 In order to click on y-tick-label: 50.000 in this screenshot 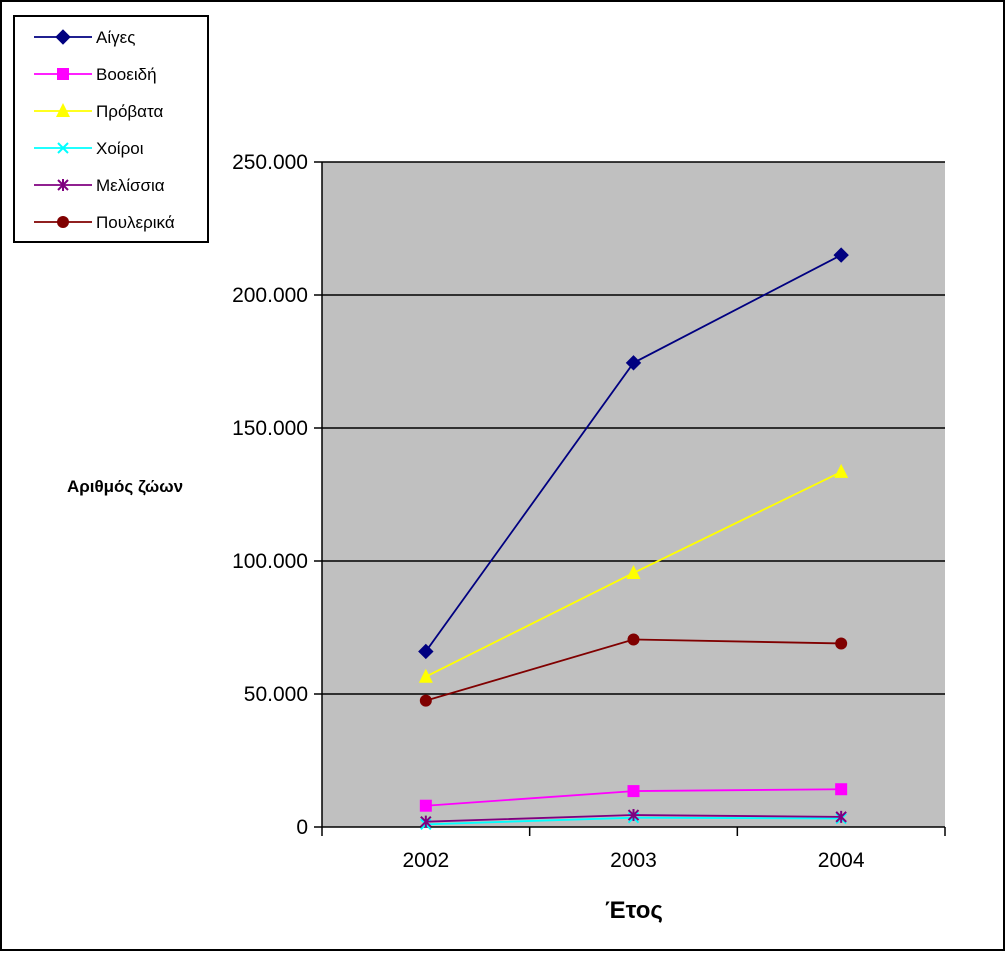, I will do `click(276, 694)`.